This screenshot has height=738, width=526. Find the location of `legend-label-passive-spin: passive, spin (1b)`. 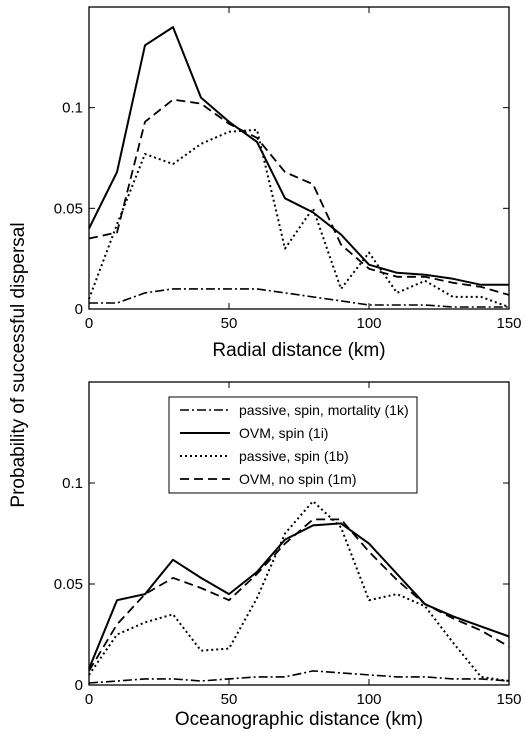

legend-label-passive-spin: passive, spin (1b) is located at coordinates (294, 456).